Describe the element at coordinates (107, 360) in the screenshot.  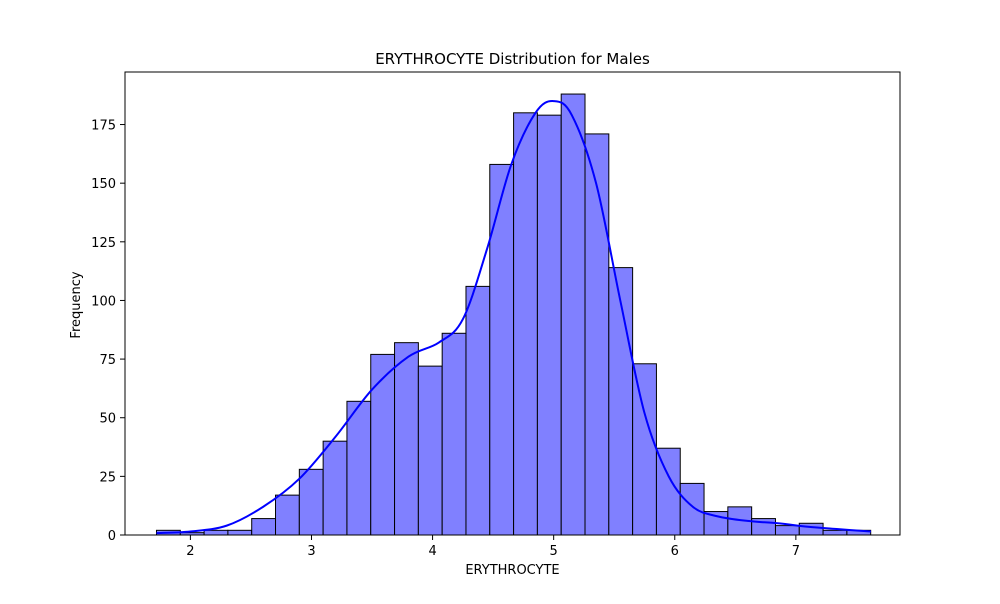
I see `y-tick-label: 75` at that location.